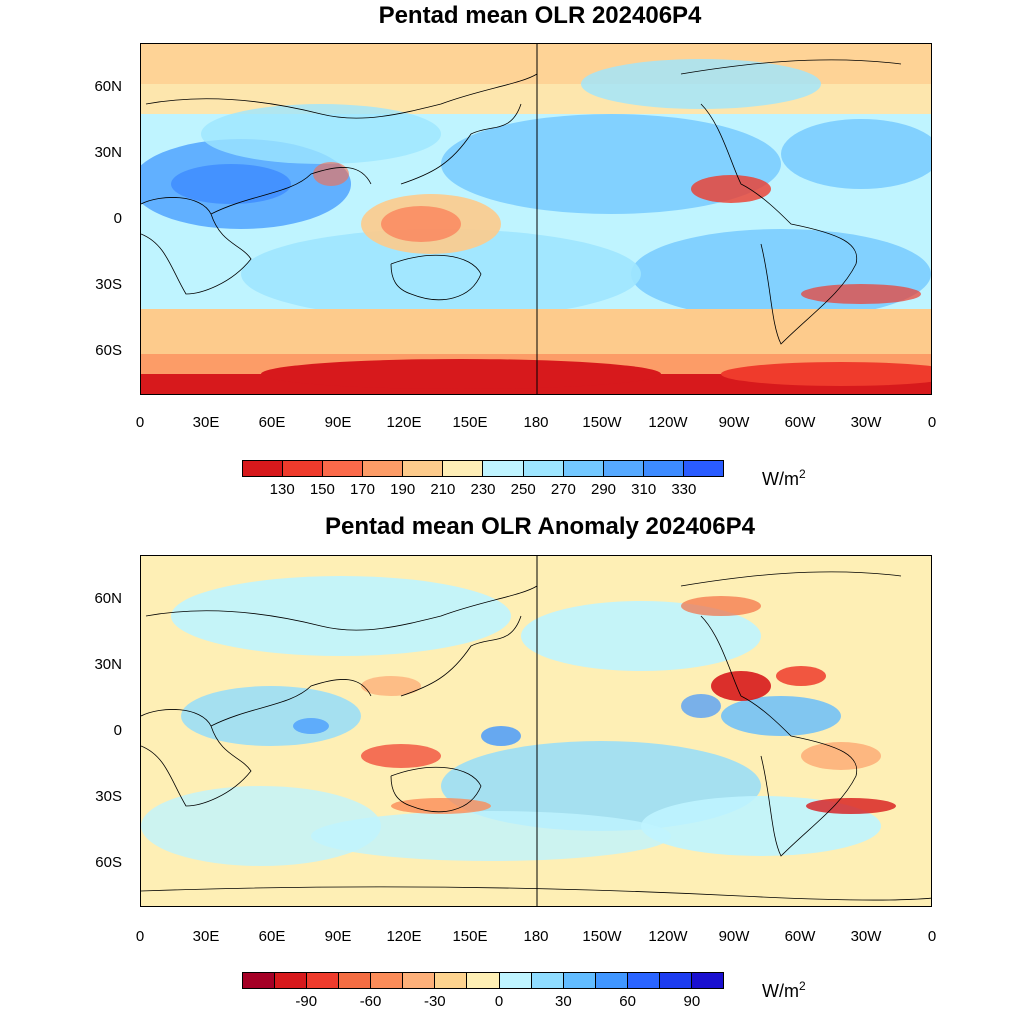 The width and height of the screenshot is (1024, 1024). Describe the element at coordinates (523, 489) in the screenshot. I see `colorbar-tick-label: 250` at that location.